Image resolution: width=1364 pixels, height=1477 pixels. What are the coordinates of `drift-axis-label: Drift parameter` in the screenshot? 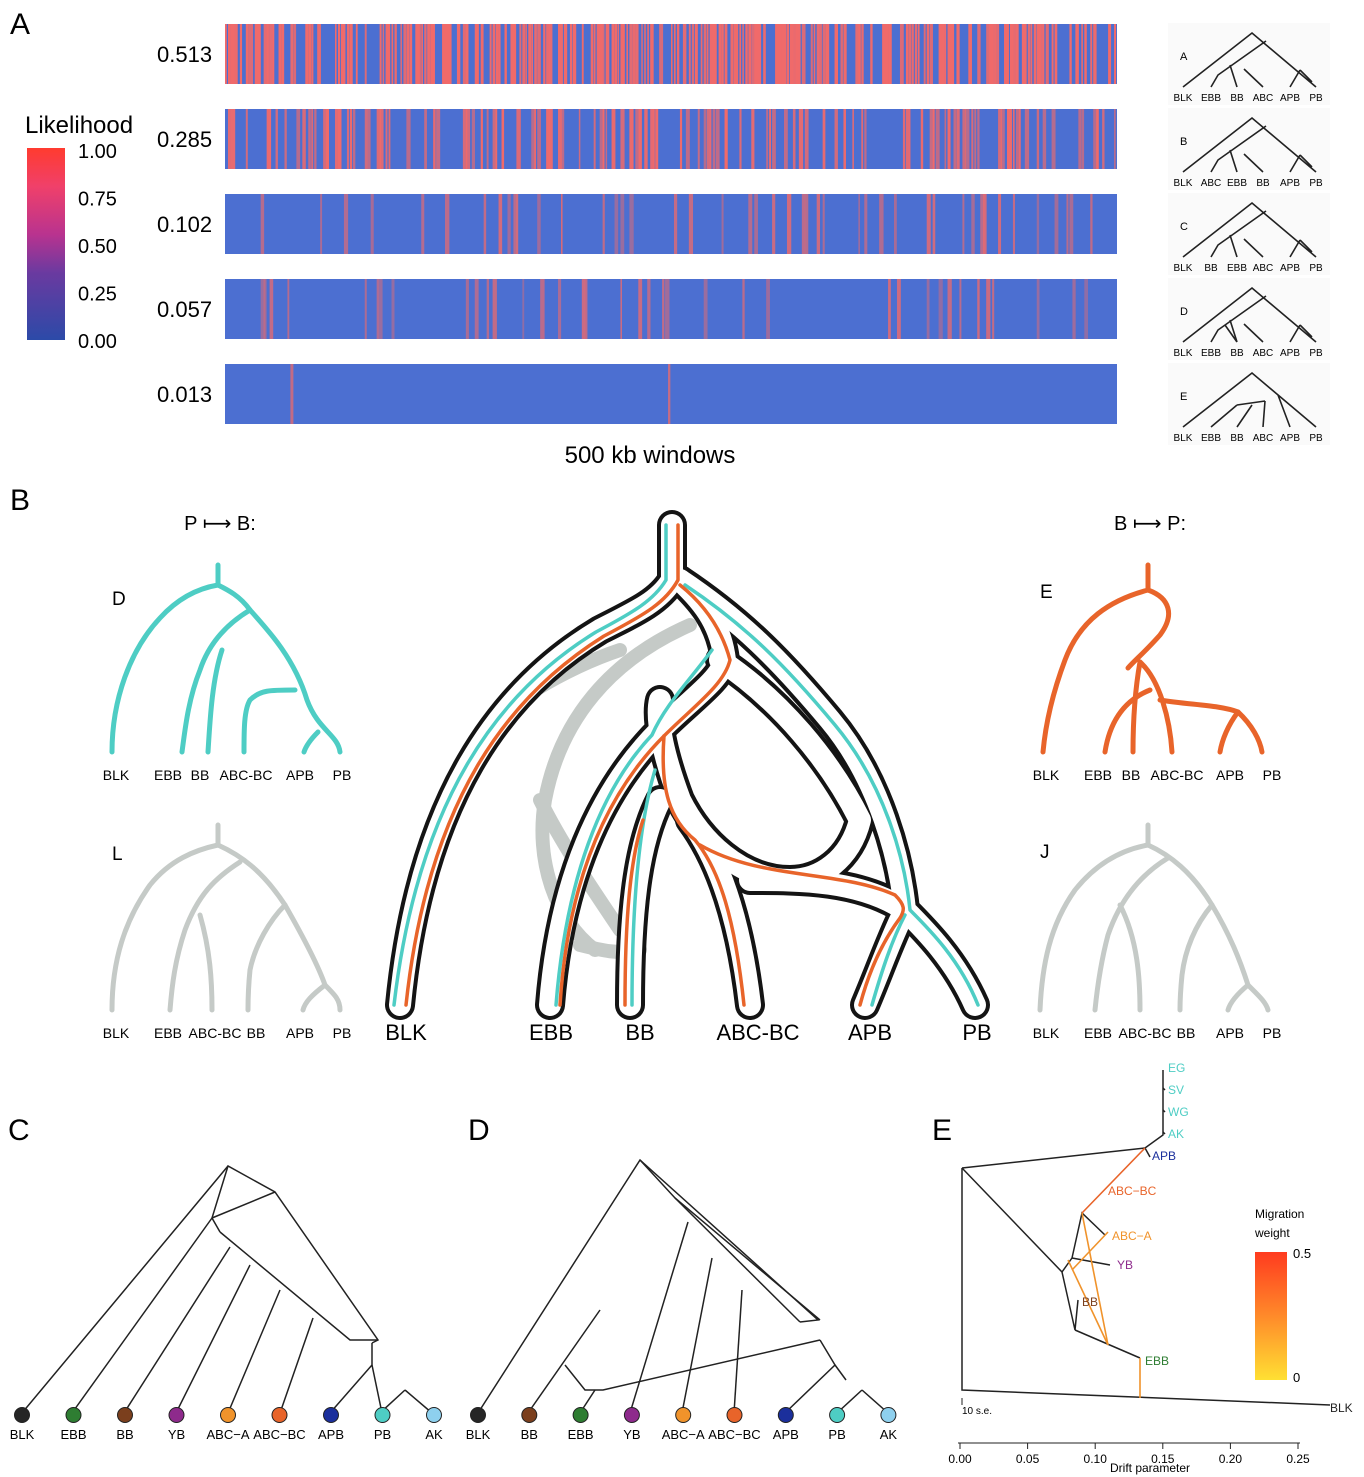 It's located at (1150, 1468).